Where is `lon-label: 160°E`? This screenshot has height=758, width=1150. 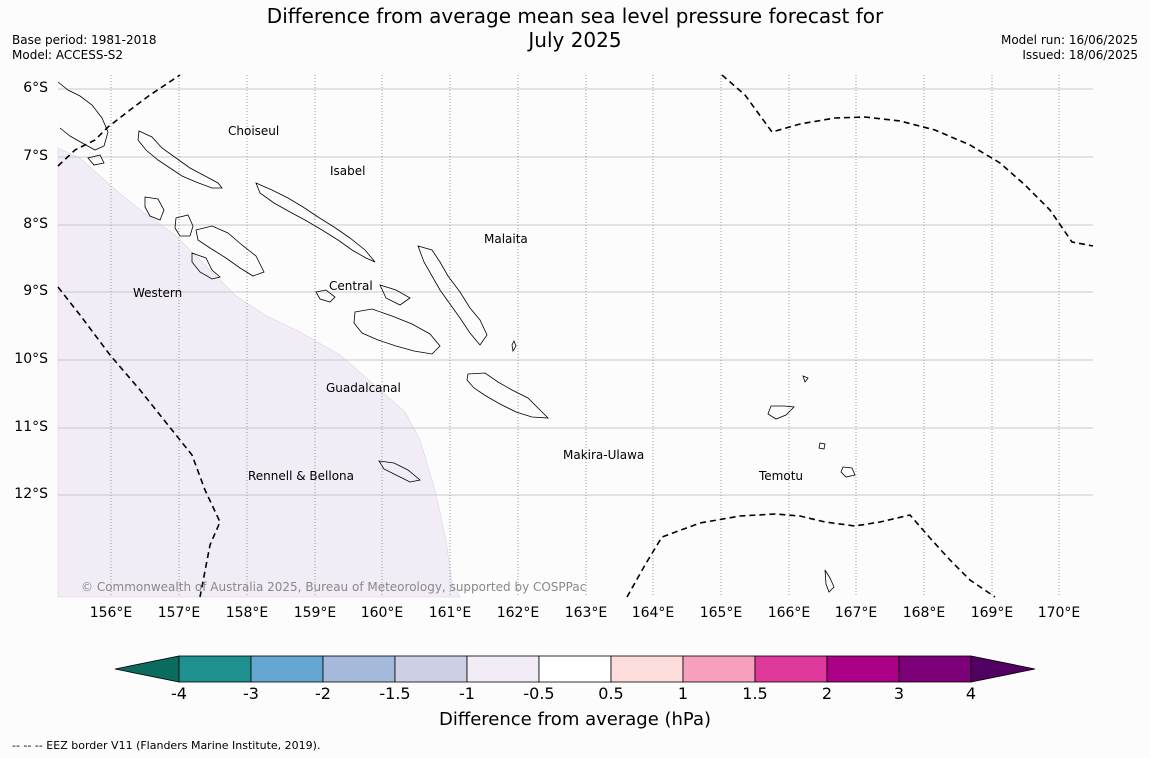 lon-label: 160°E is located at coordinates (382, 613).